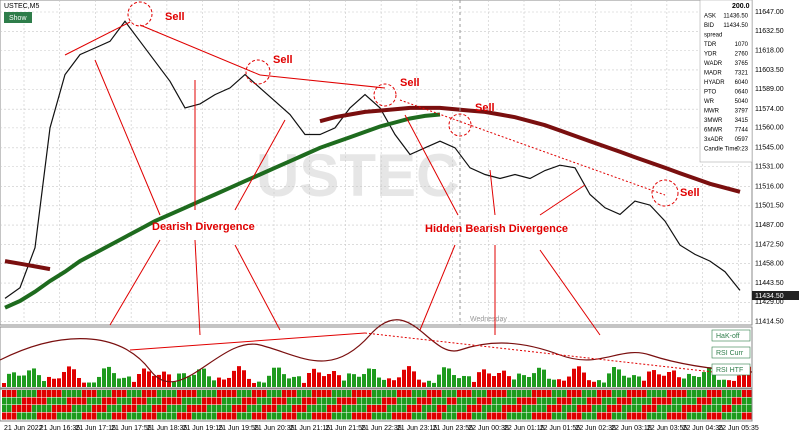 The image size is (799, 433). What do you see at coordinates (631, 428) in the screenshot?
I see `x-tick-label: 22 Jun 03:15` at bounding box center [631, 428].